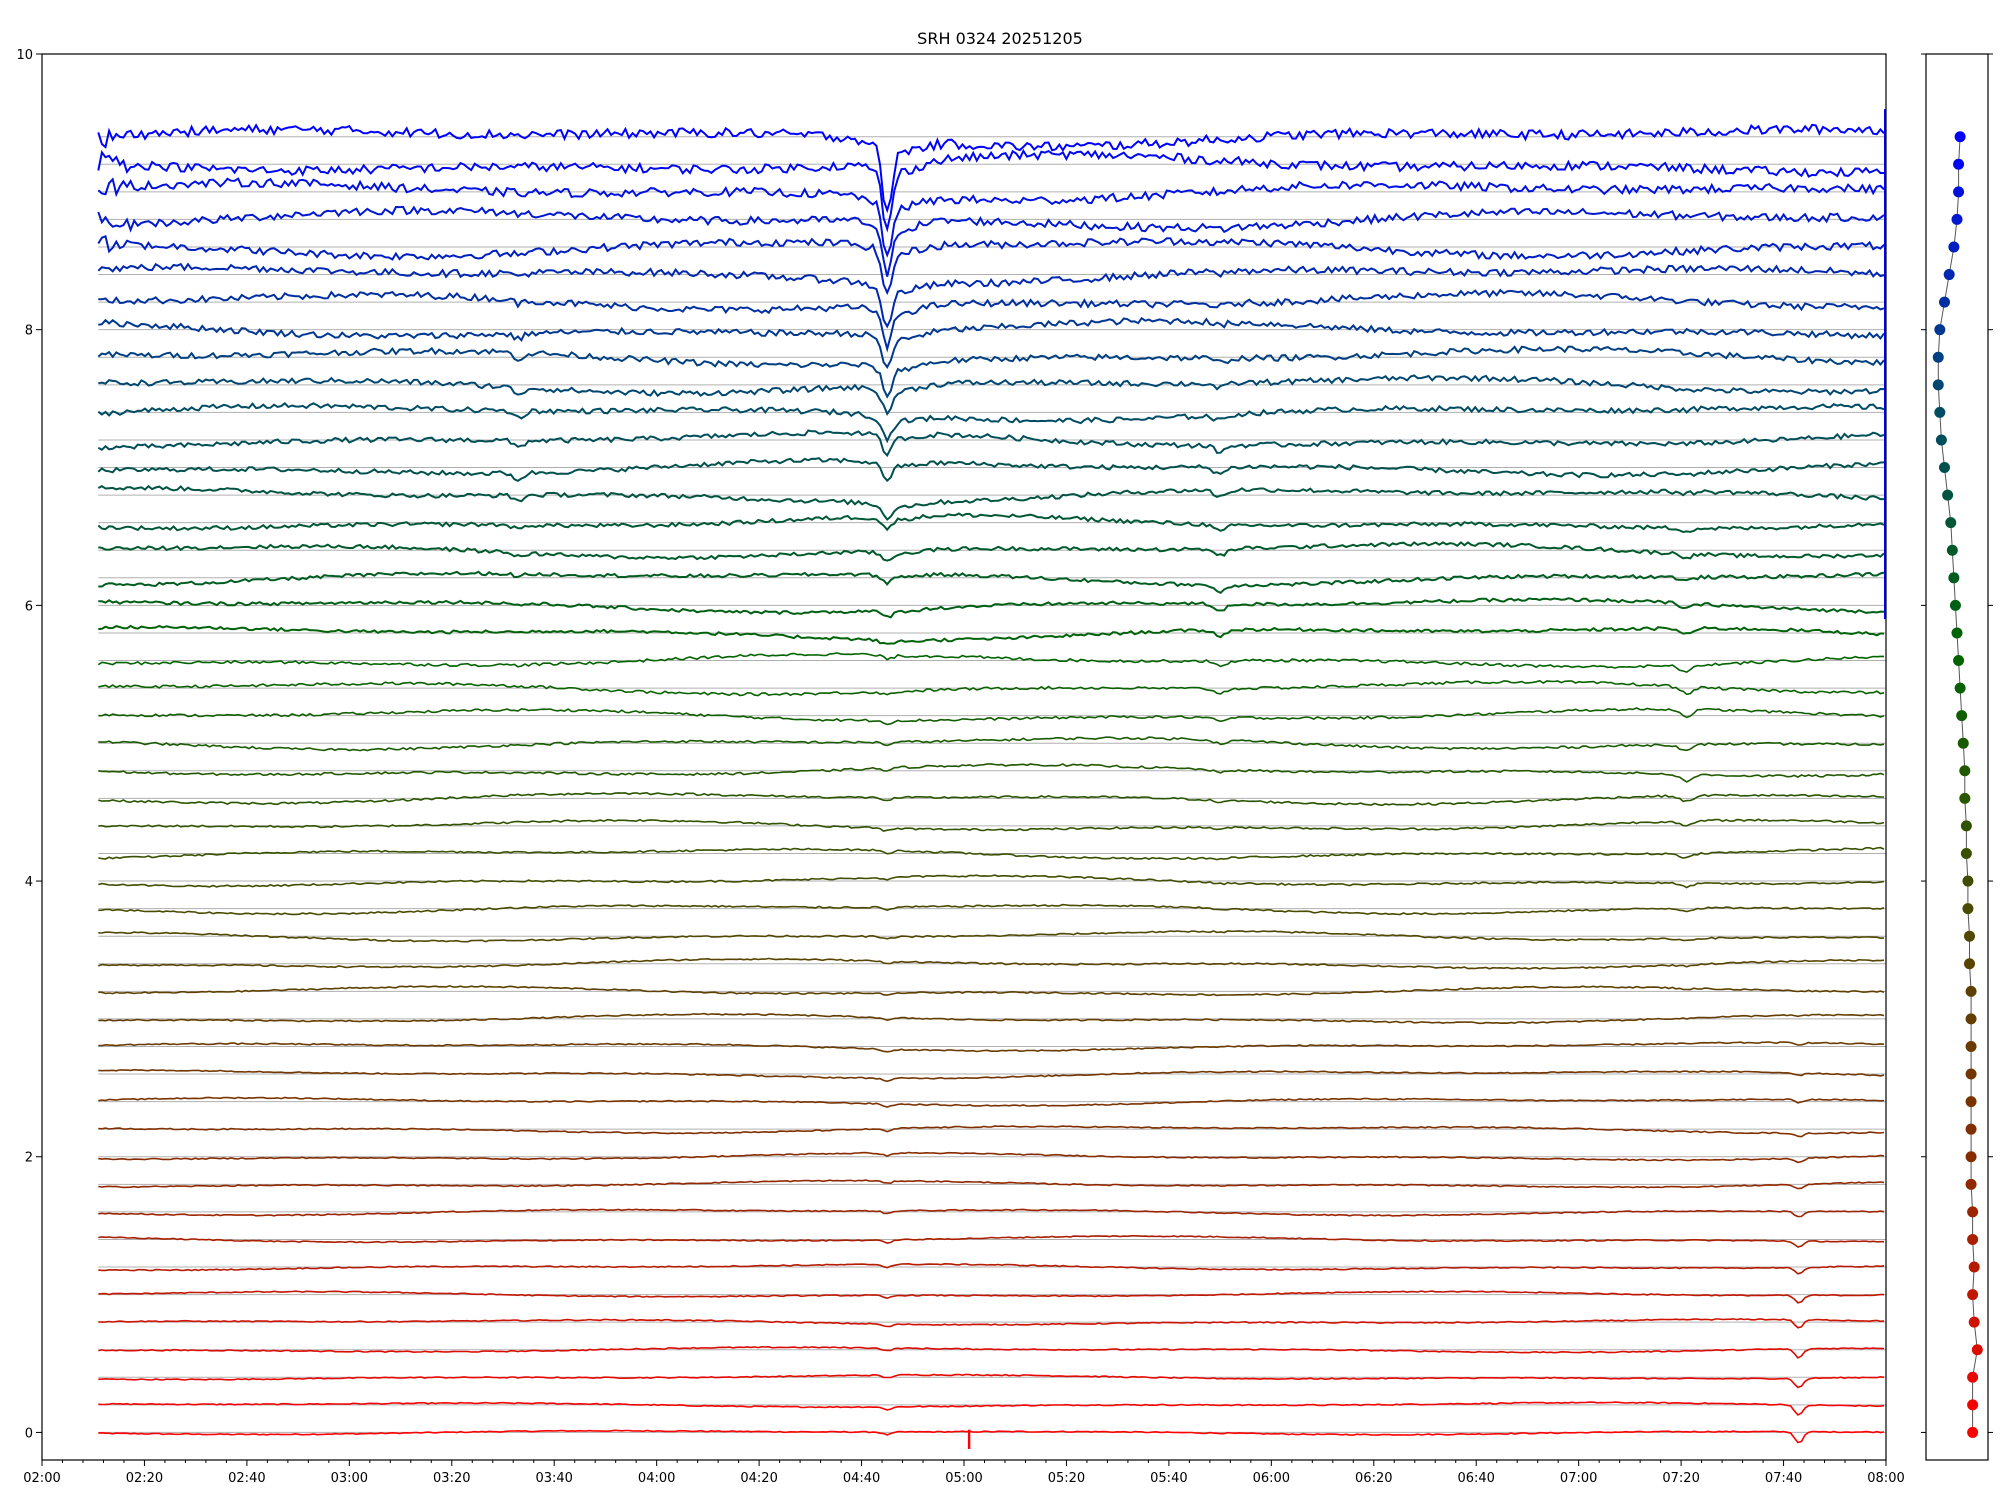  I want to click on x-tick-label: 07:00, so click(1578, 1478).